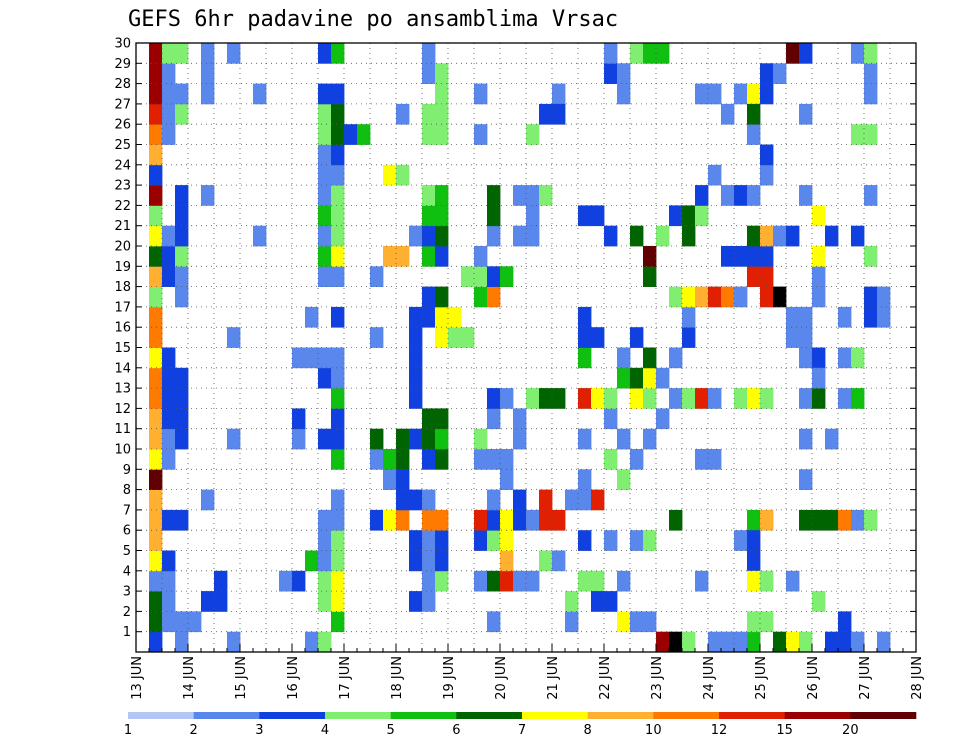  Describe the element at coordinates (127, 510) in the screenshot. I see `y-tick-label: 7` at that location.